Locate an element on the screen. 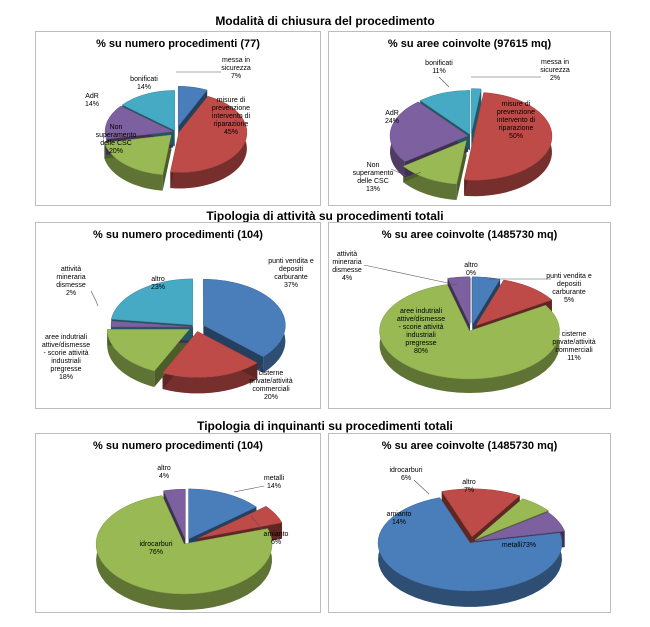 The image size is (650, 627). value-idrocarburi: 6% is located at coordinates (406, 478).